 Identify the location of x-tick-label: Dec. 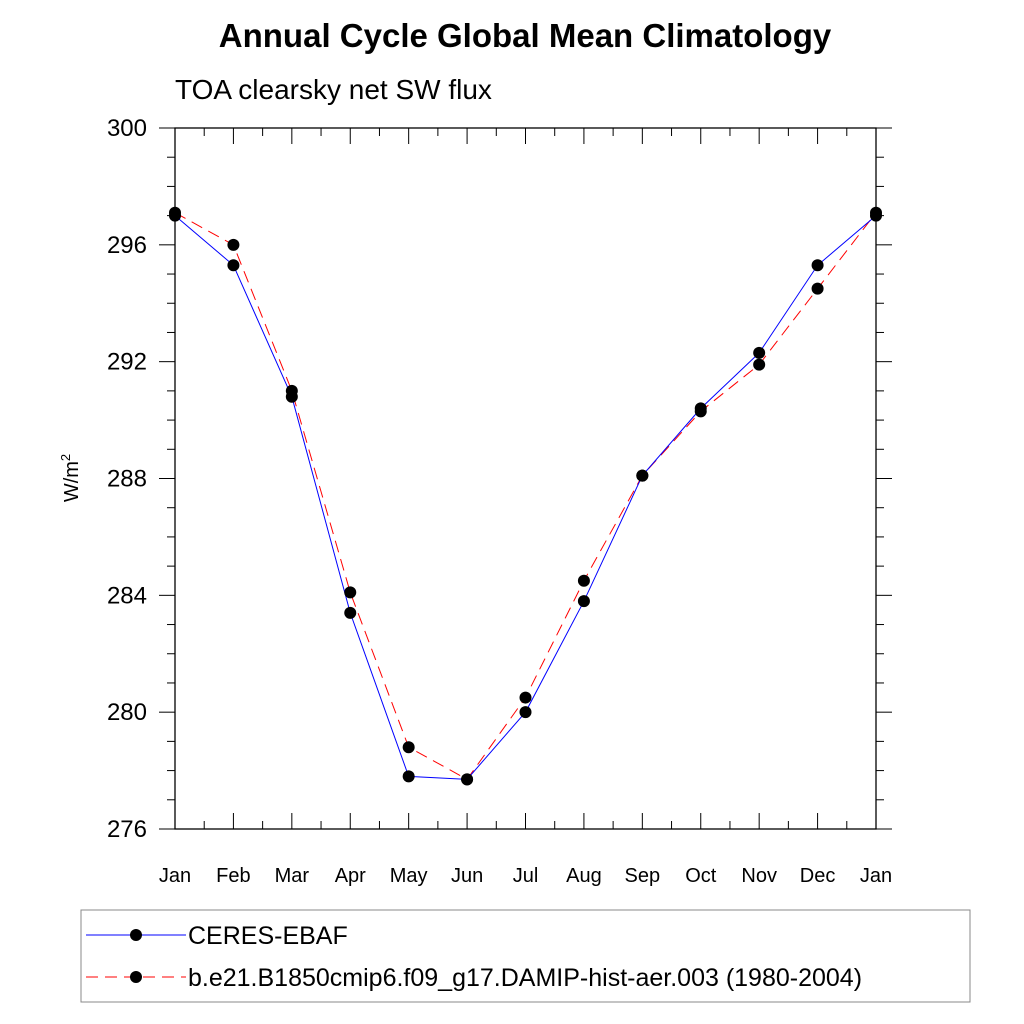
(818, 876).